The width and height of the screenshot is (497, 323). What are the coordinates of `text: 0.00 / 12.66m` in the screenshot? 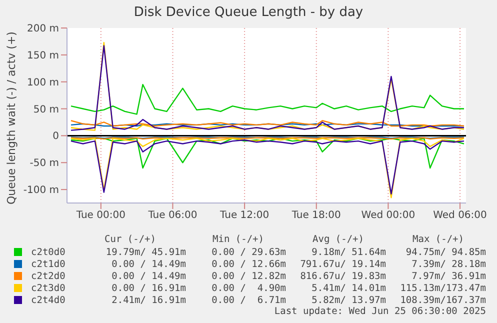 It's located at (248, 264).